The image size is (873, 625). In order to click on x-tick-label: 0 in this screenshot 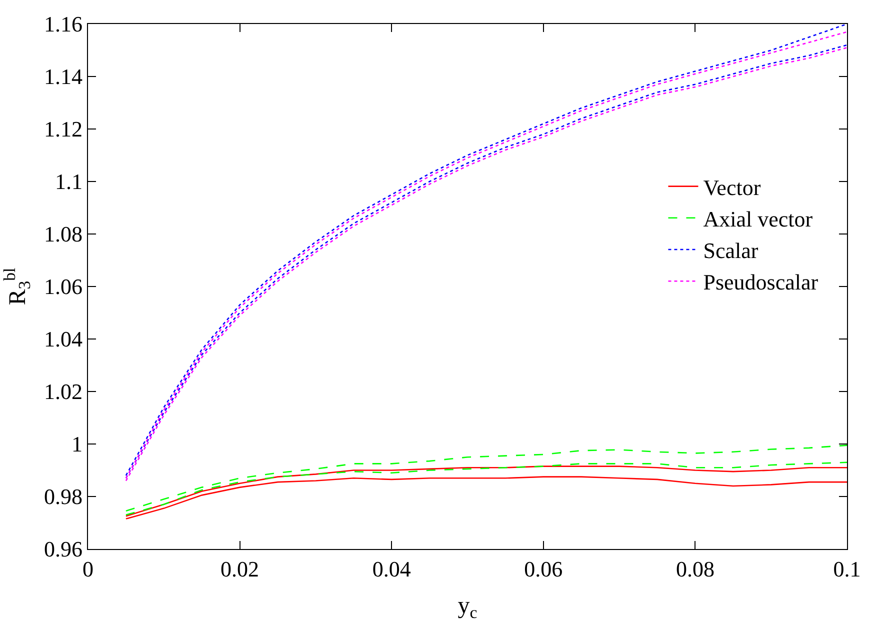, I will do `click(88, 569)`.